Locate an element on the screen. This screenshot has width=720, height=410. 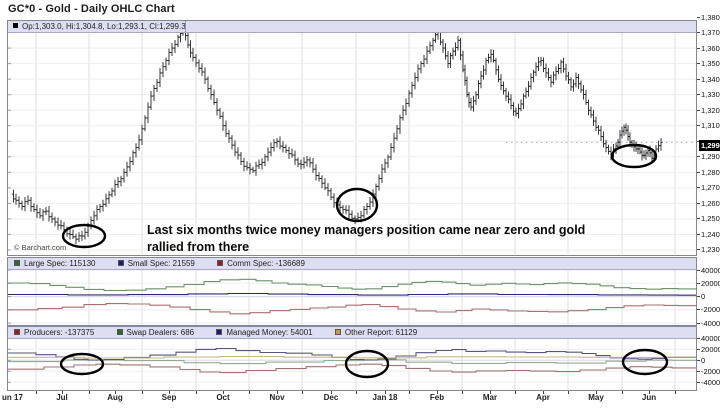
x-axis-label-aug: Aug is located at coordinates (115, 397).